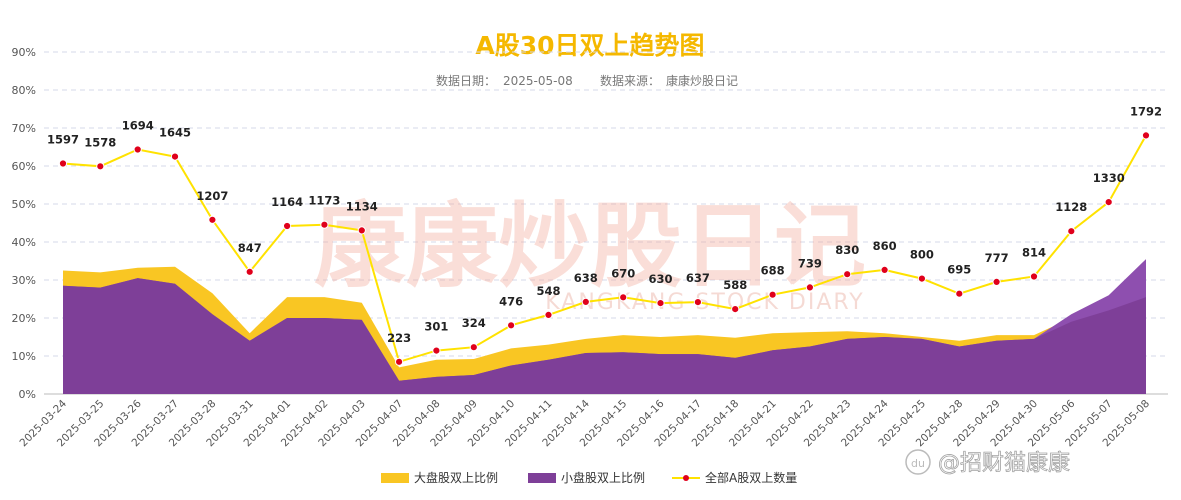 The image size is (1181, 500). Describe the element at coordinates (511, 301) in the screenshot. I see `data-label: 476` at that location.